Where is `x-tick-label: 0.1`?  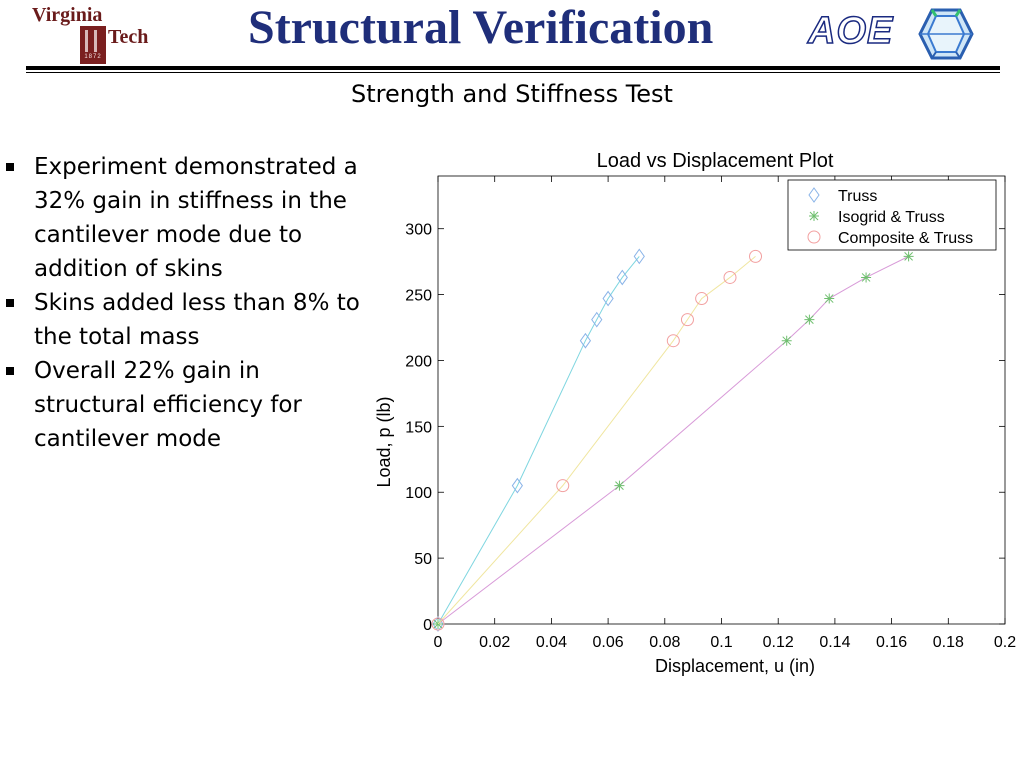 x-tick-label: 0.1 is located at coordinates (721, 642).